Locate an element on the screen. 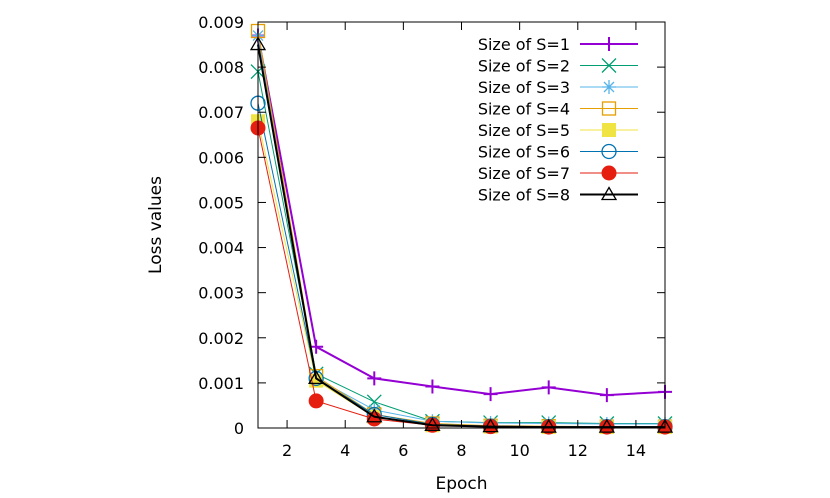  y-tick-label: 0.005 is located at coordinates (221, 202).